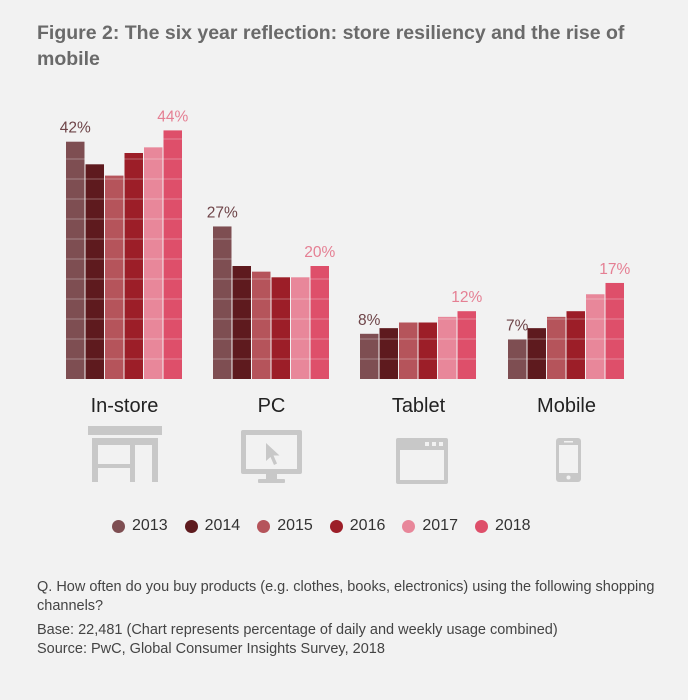 This screenshot has height=700, width=688. What do you see at coordinates (422, 461) in the screenshot?
I see `browser-window-icon` at bounding box center [422, 461].